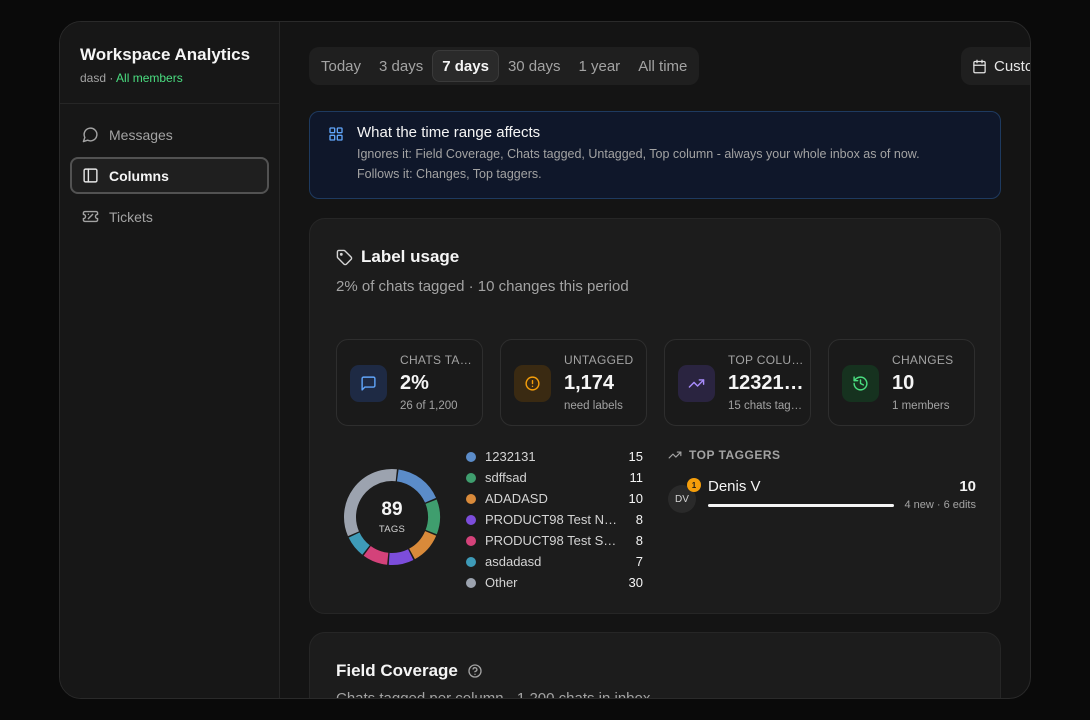 This screenshot has width=1090, height=720. I want to click on tagger-share-fill, so click(801, 505).